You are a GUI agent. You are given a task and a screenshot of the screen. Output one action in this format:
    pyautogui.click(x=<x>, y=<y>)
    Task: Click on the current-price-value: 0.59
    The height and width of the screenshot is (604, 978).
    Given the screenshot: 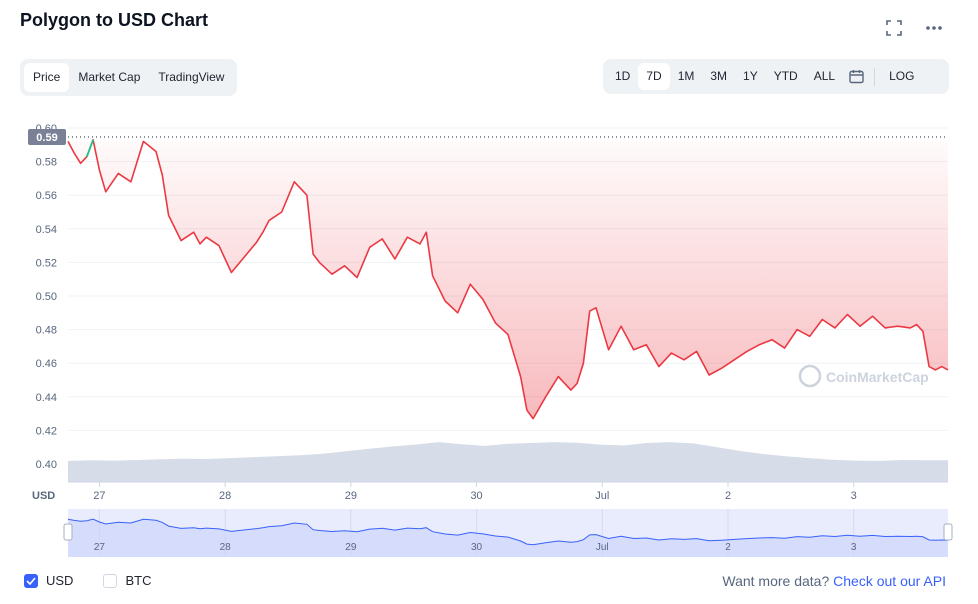 What is the action you would take?
    pyautogui.click(x=46, y=138)
    